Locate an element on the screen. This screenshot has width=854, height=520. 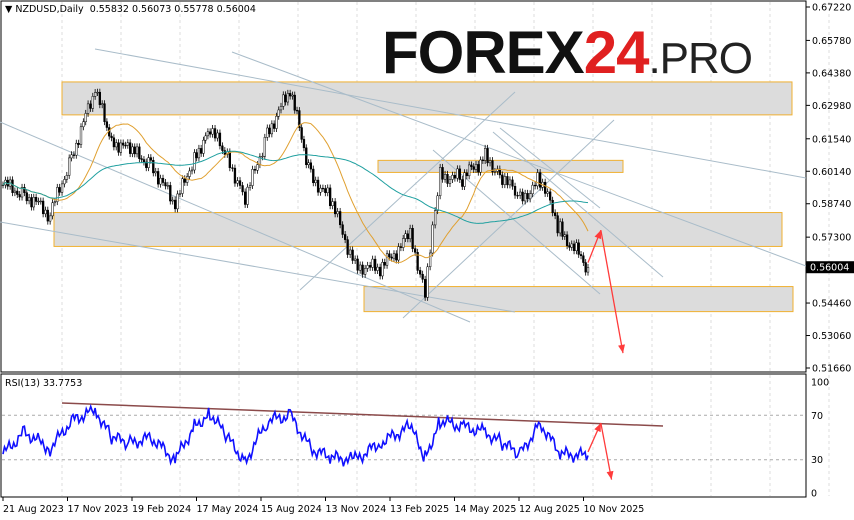
rsi-tick-label: 70 is located at coordinates (817, 416).